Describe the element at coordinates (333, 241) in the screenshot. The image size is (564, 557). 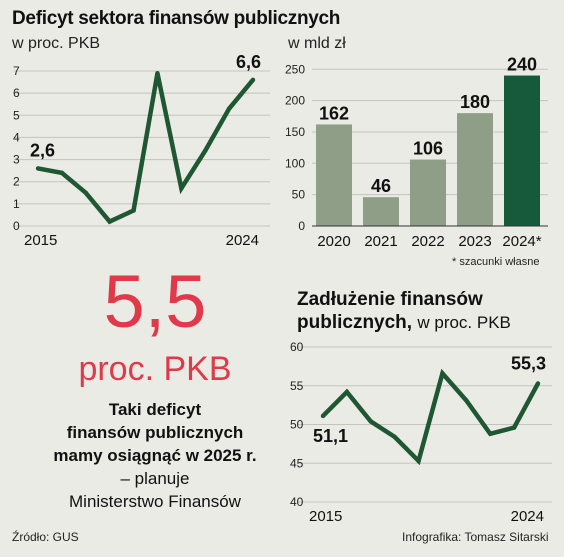
I see `x-tick-label: 2020` at that location.